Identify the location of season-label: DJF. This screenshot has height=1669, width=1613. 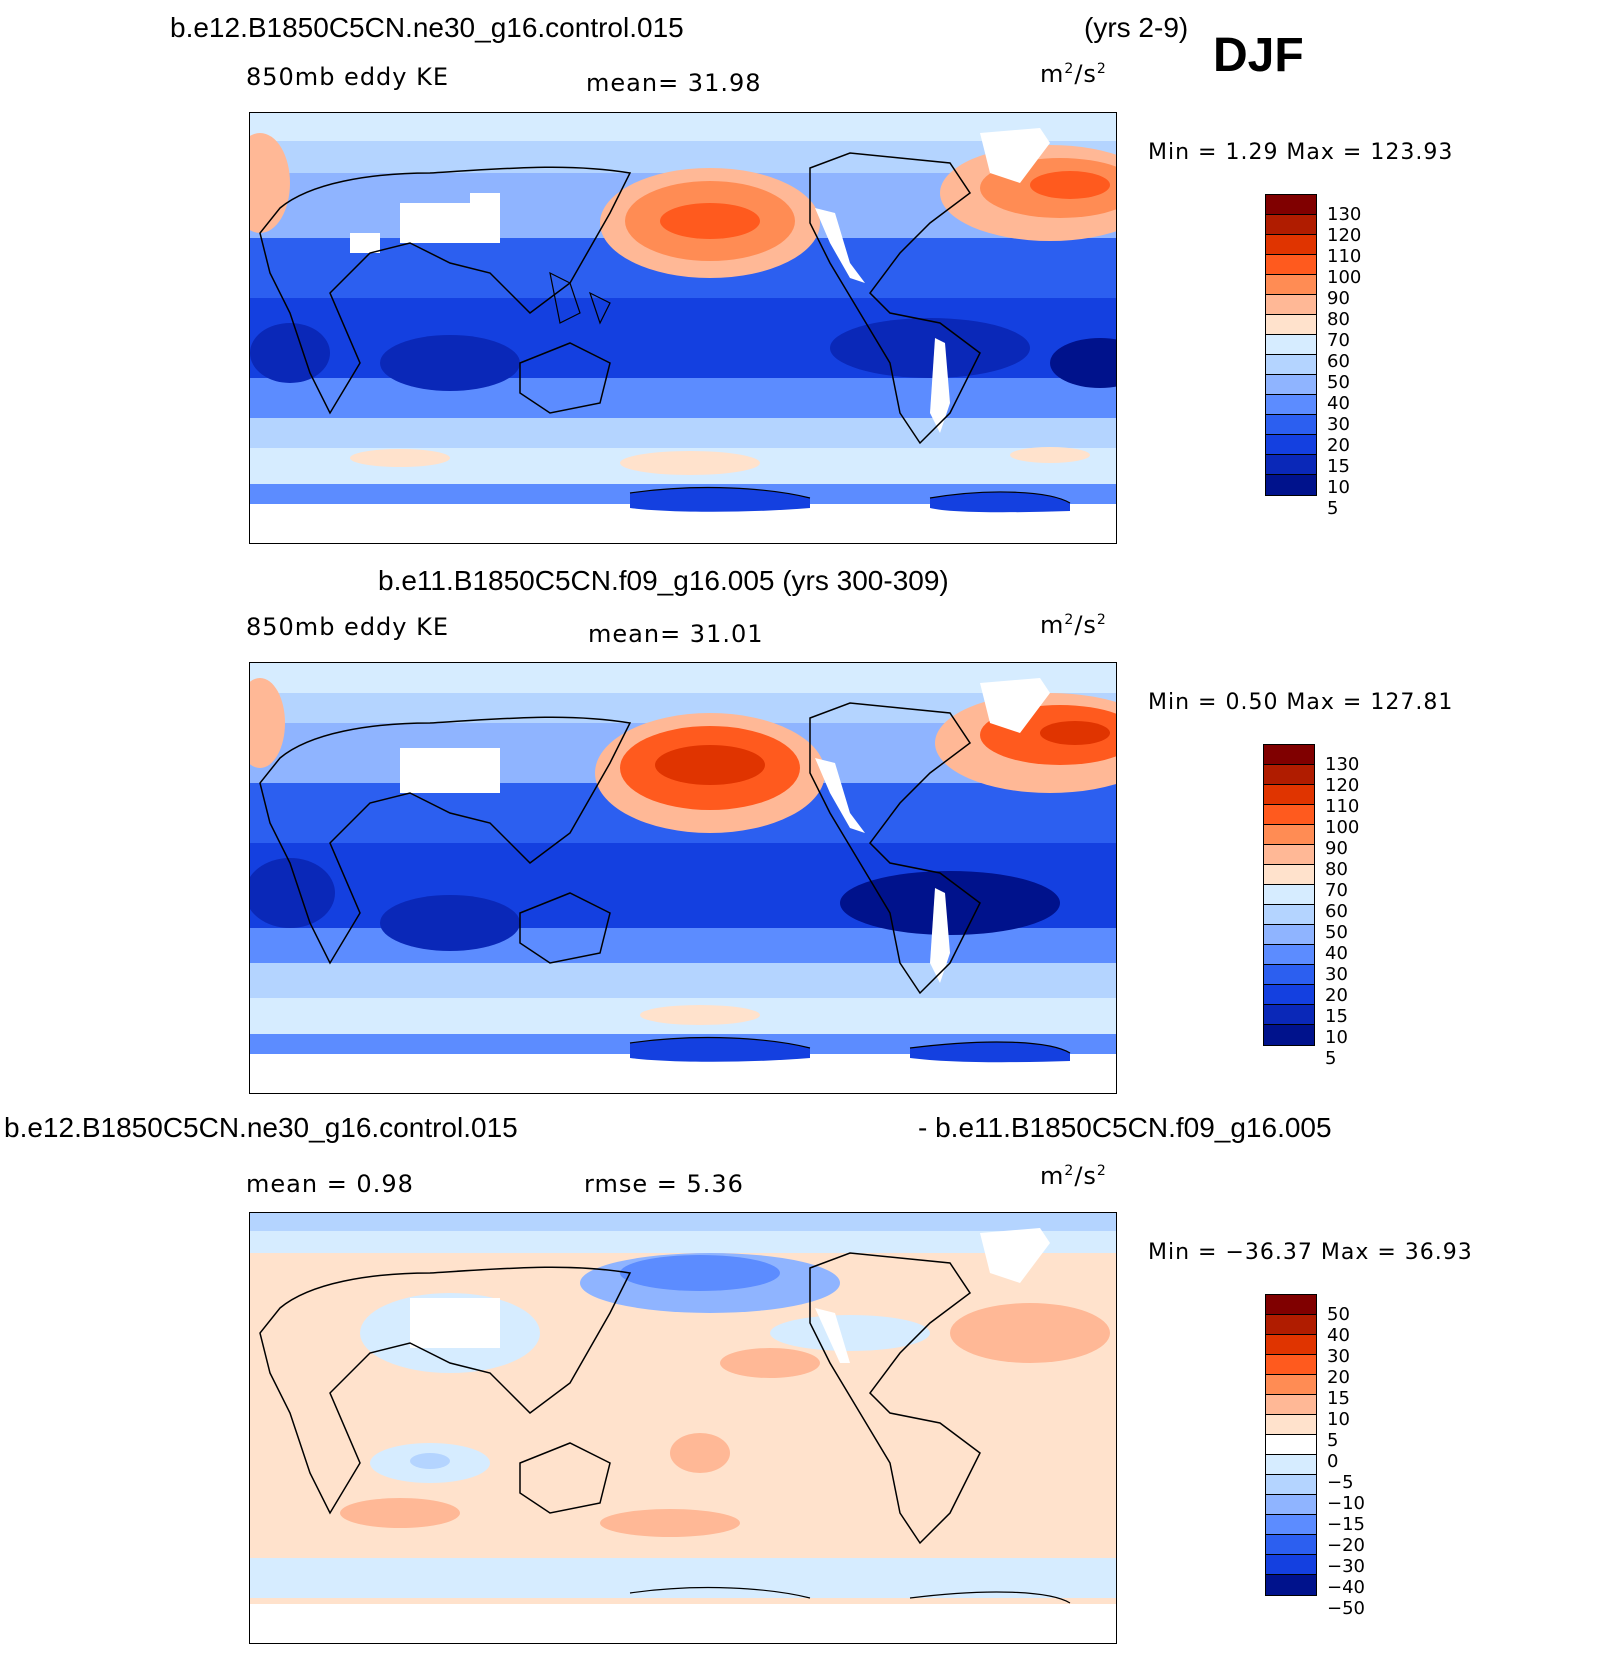
(1258, 55).